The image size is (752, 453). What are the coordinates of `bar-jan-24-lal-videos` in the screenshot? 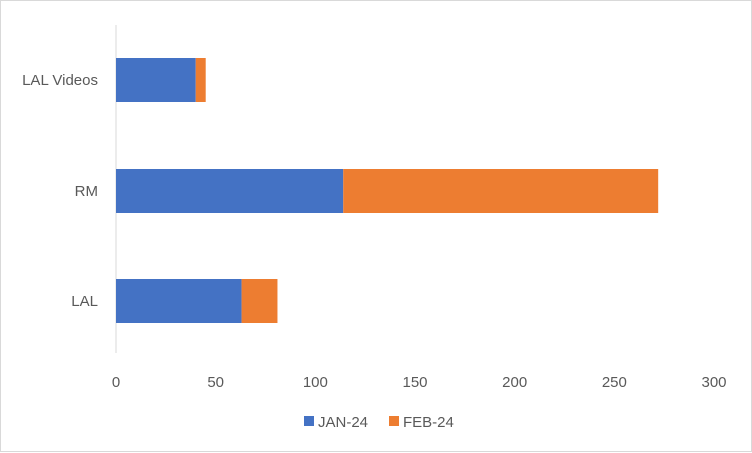 It's located at (156, 80).